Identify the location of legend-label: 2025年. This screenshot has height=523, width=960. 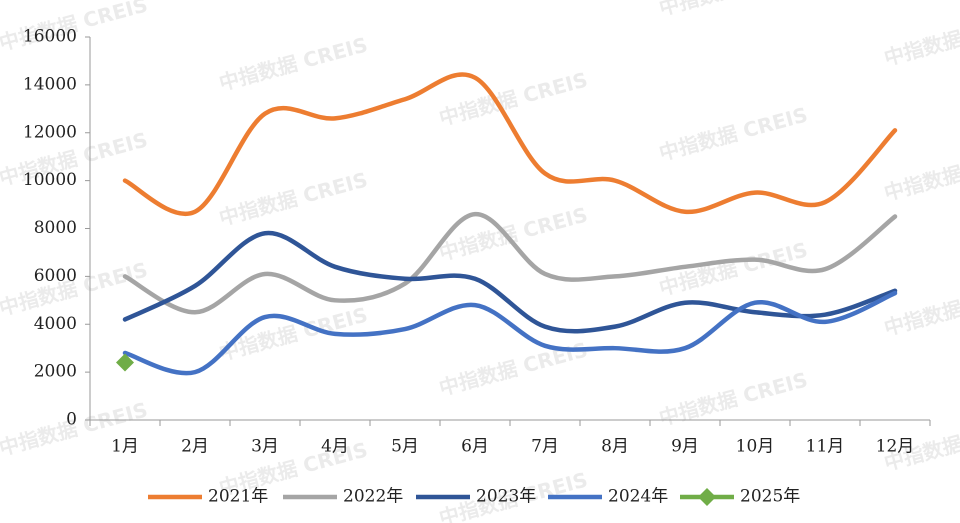
(770, 497).